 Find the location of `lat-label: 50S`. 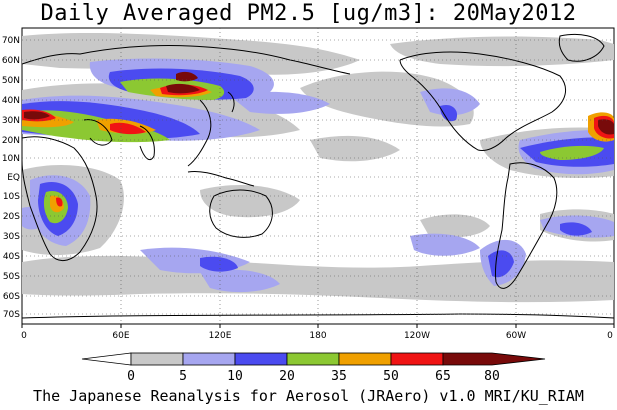

lat-label: 50S is located at coordinates (11, 277).